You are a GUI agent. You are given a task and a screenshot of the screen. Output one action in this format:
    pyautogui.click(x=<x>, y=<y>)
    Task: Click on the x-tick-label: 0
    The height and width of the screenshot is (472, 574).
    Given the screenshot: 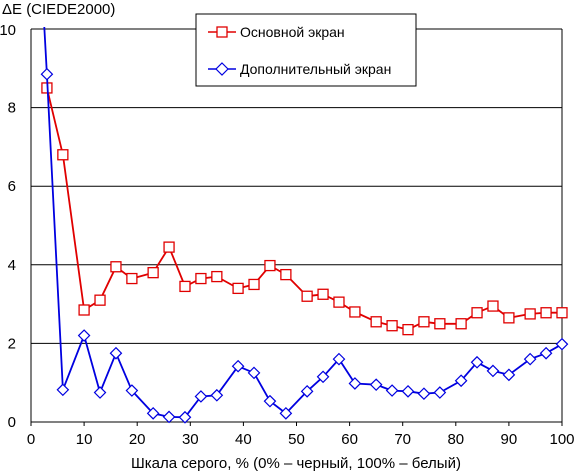 What is the action you would take?
    pyautogui.click(x=31, y=439)
    